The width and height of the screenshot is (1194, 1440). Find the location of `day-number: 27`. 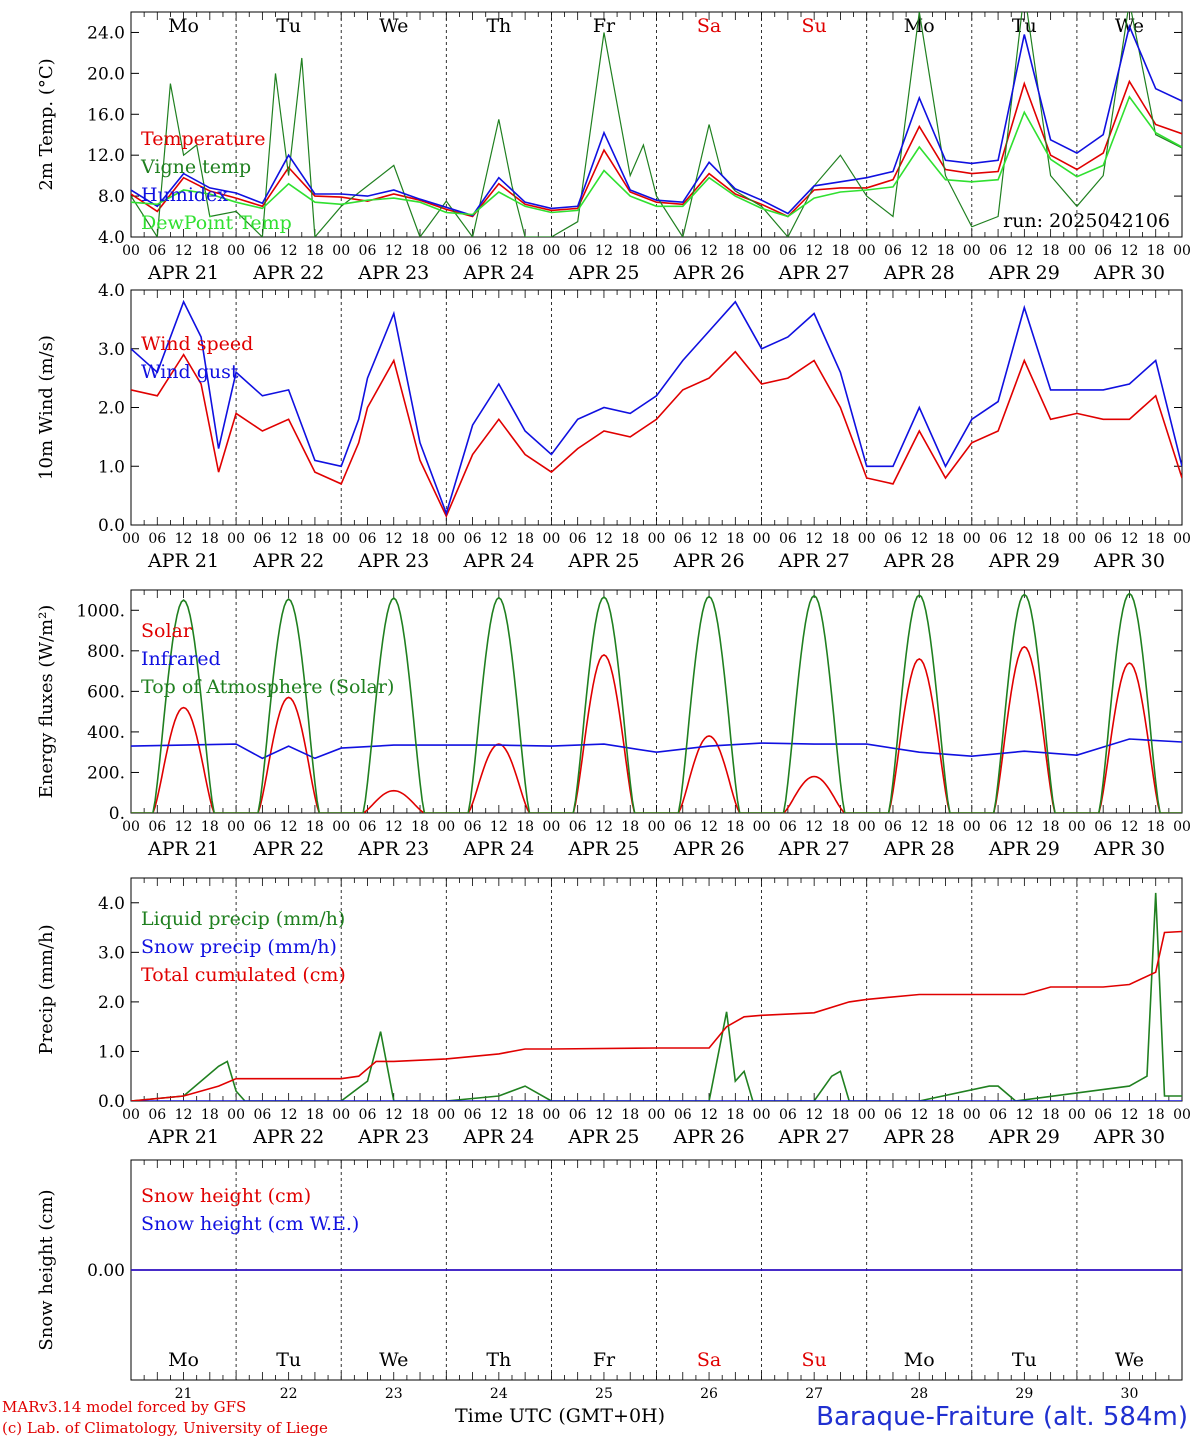

day-number: 27 is located at coordinates (814, 1393).